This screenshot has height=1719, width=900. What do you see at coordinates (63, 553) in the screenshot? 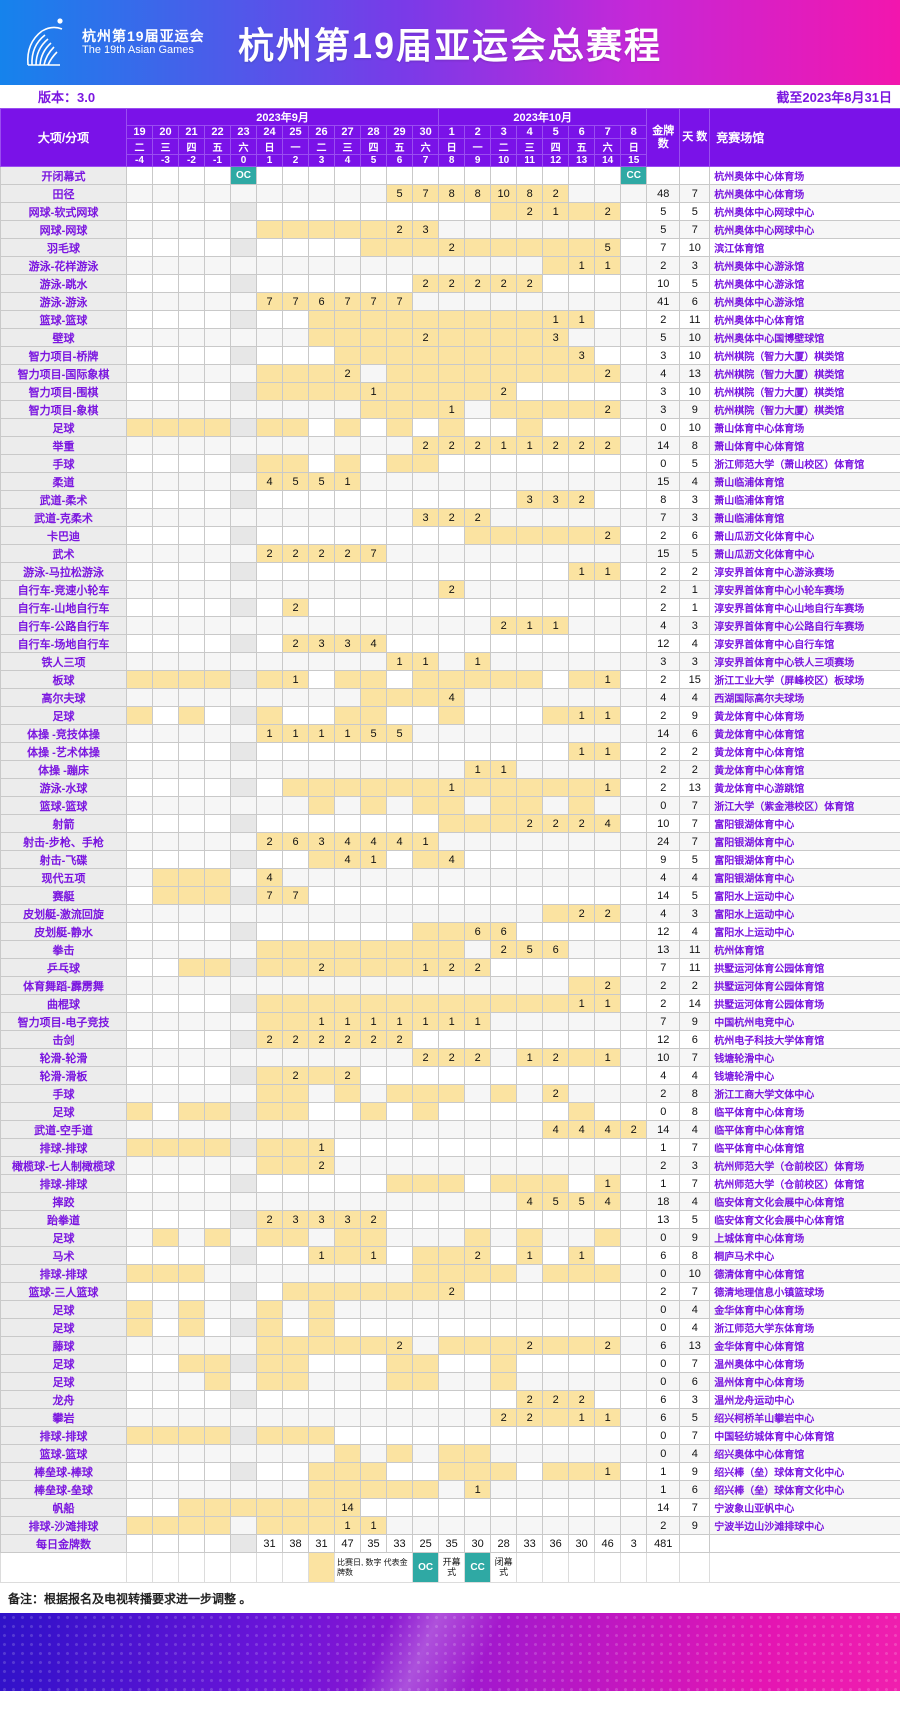
I see `sport-label: 武术` at bounding box center [63, 553].